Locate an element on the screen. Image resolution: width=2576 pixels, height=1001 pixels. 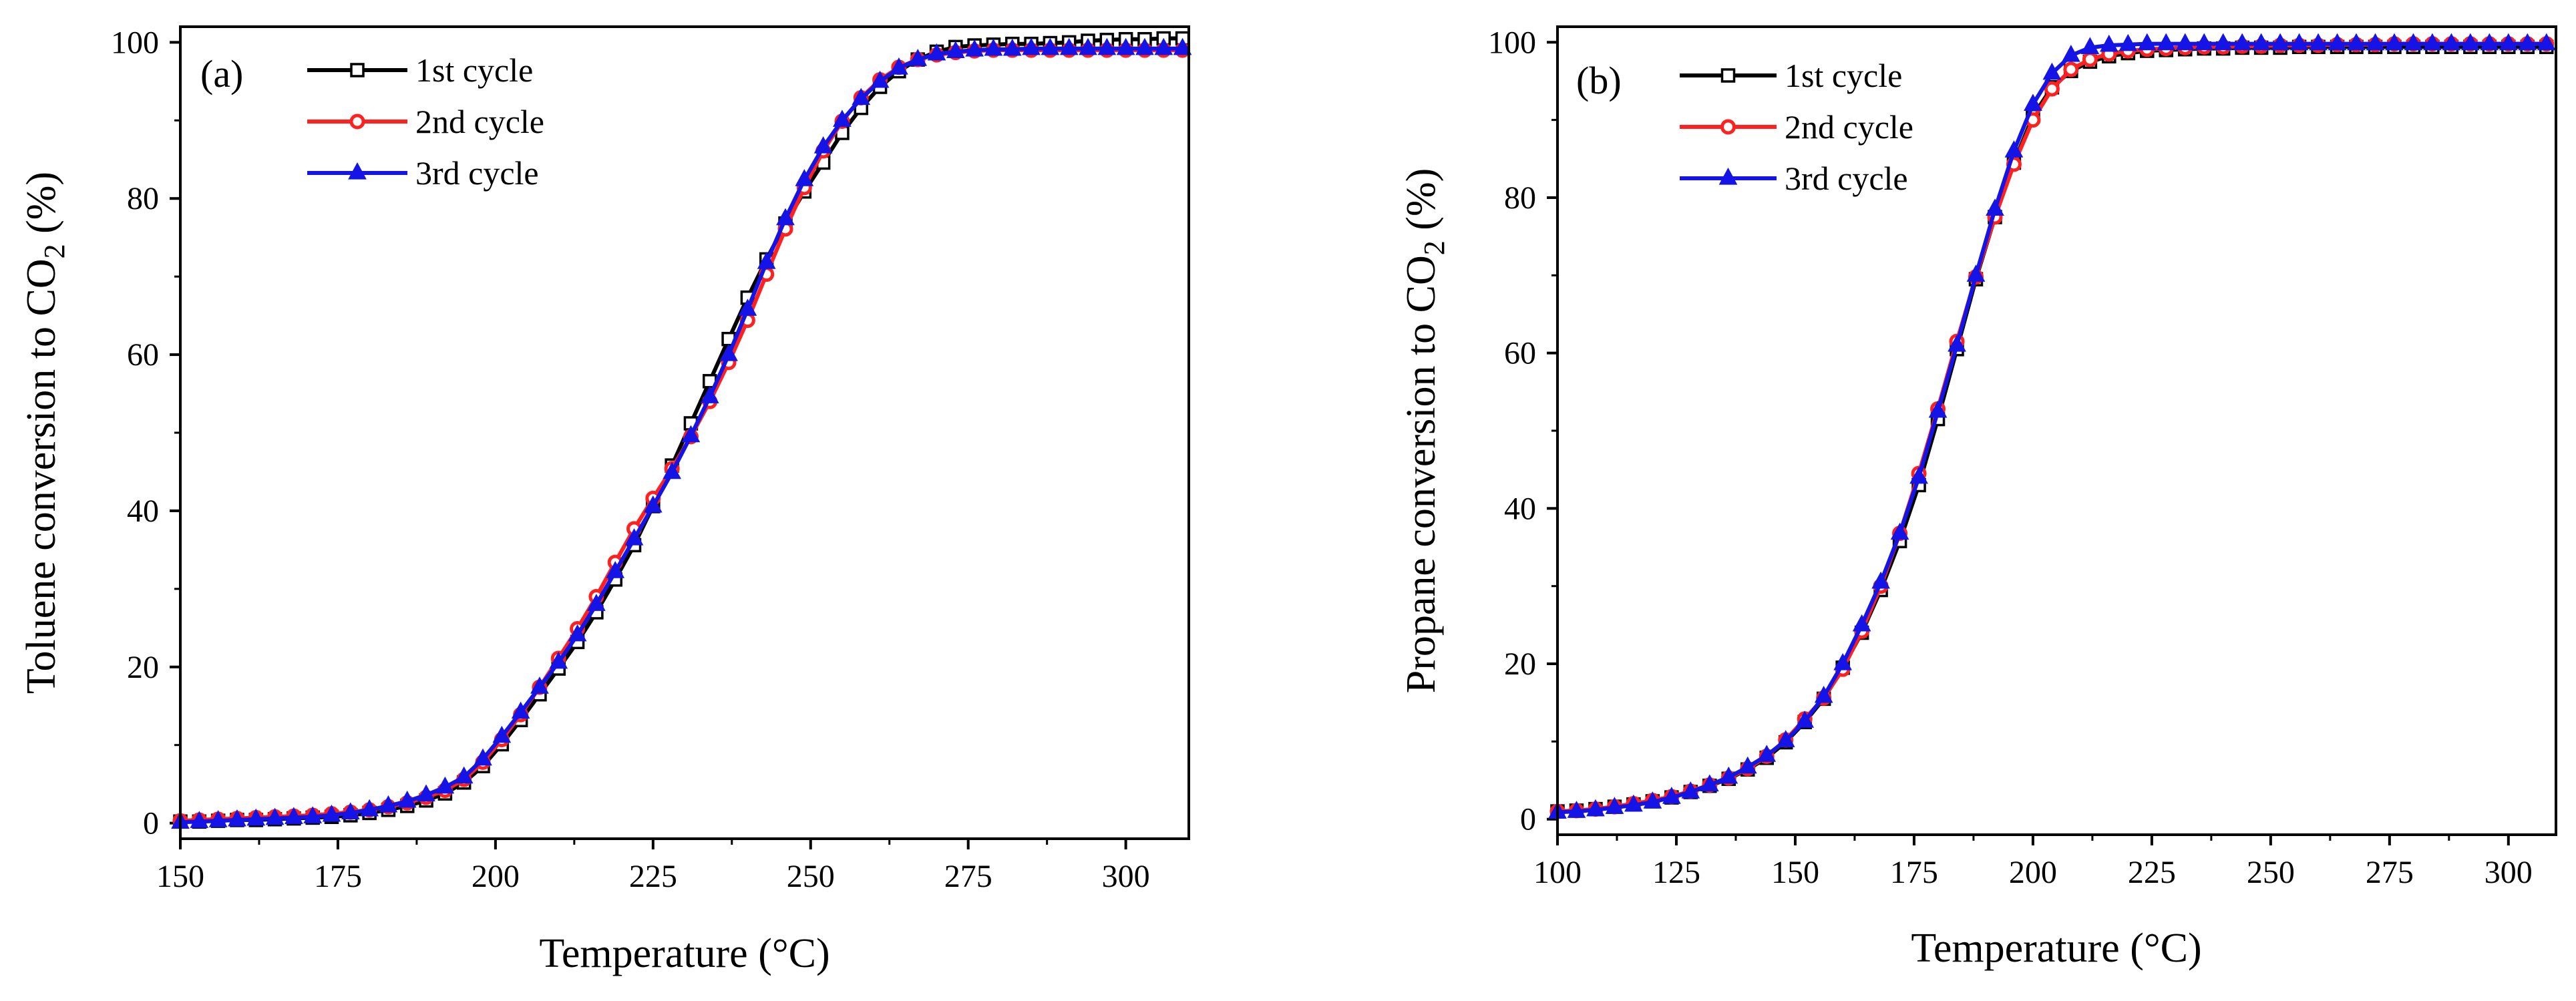
panel-b-y-tick-label: 40 is located at coordinates (1520, 508).